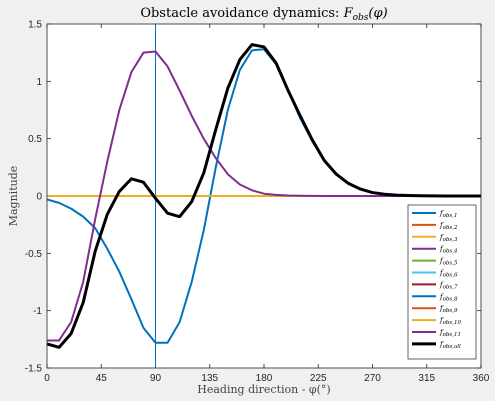 The image size is (495, 401). Describe the element at coordinates (39, 197) in the screenshot. I see `y-tick-label: 0` at that location.